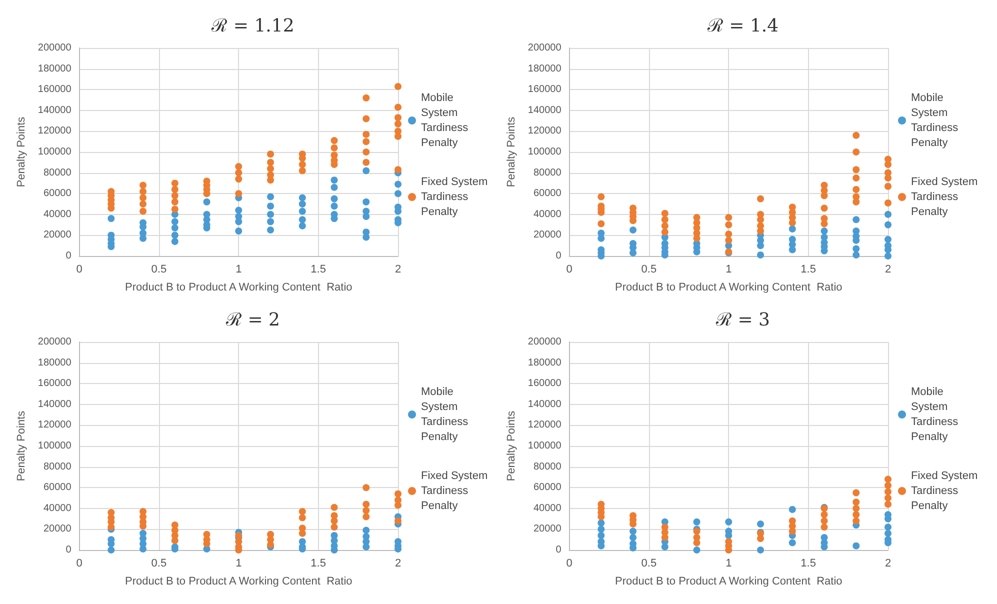 This screenshot has height=604, width=997. Describe the element at coordinates (569, 564) in the screenshot. I see `x-tick-label: 0` at that location.